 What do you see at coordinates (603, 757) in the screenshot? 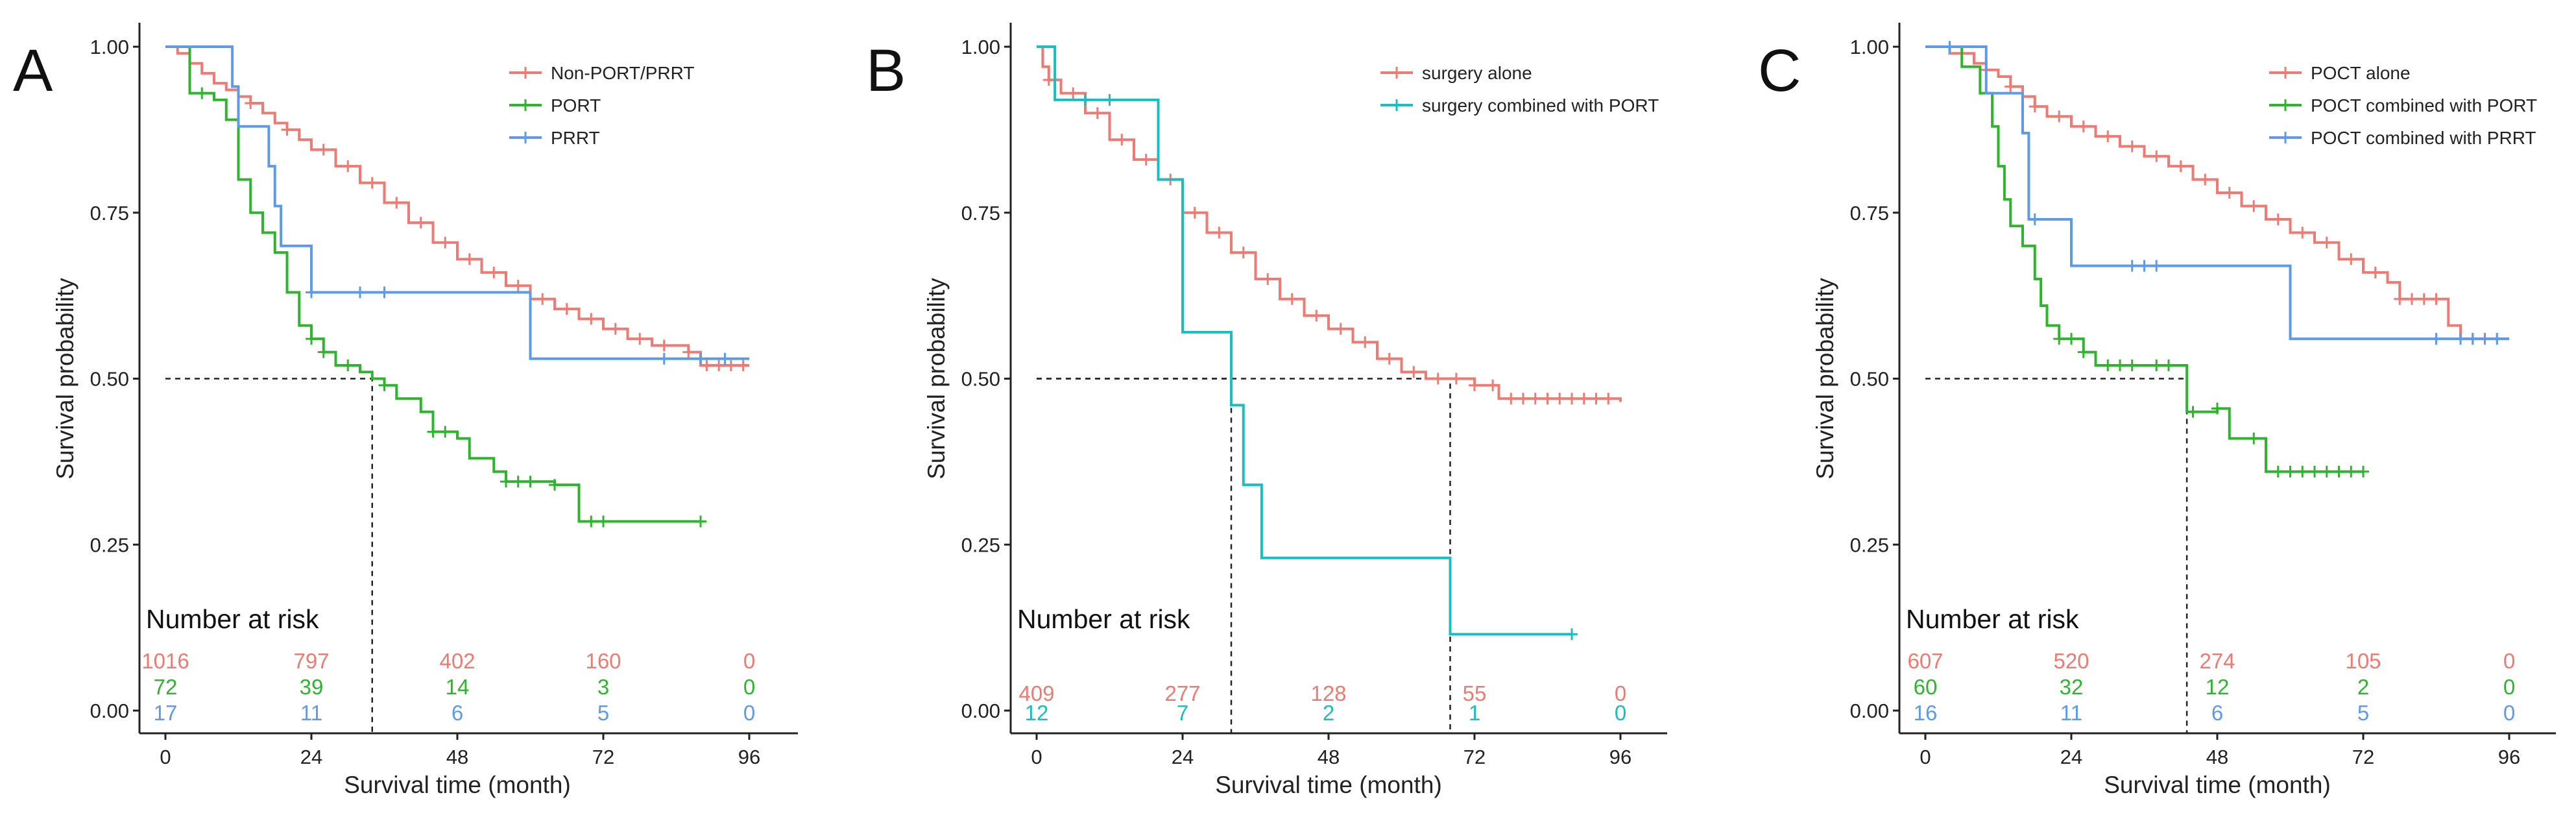
I see `x-tick-label: 72` at bounding box center [603, 757].